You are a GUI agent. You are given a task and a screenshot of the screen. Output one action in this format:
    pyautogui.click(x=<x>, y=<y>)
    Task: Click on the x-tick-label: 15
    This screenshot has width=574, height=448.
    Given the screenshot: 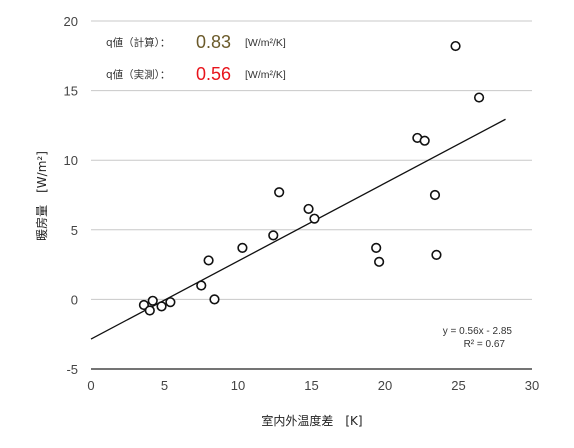 What is the action you would take?
    pyautogui.click(x=311, y=385)
    